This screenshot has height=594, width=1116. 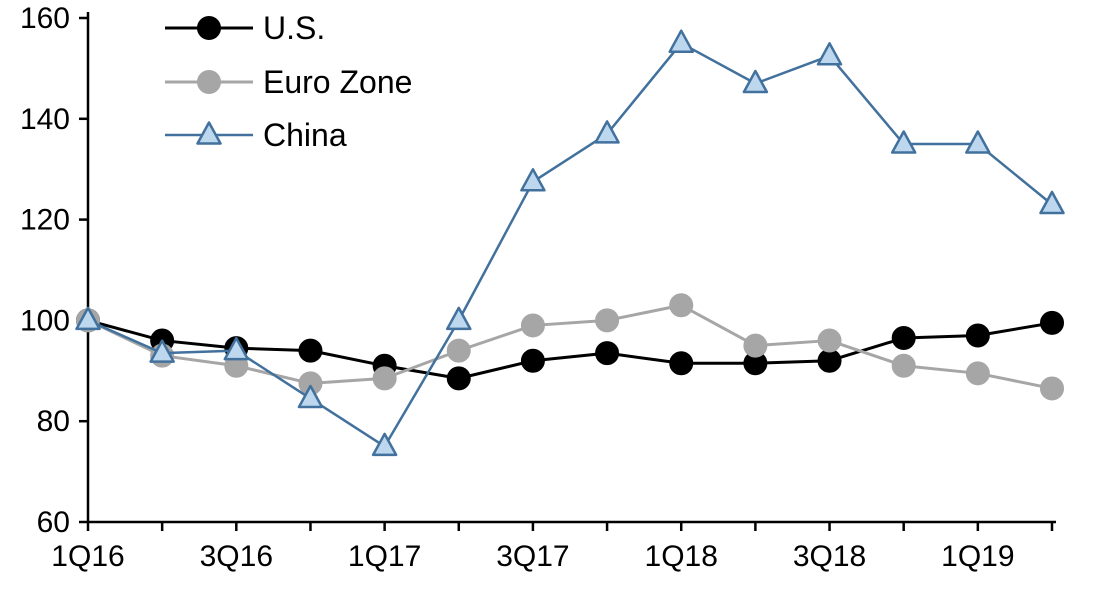 What do you see at coordinates (45, 320) in the screenshot?
I see `y-axis-tick-label: 100` at bounding box center [45, 320].